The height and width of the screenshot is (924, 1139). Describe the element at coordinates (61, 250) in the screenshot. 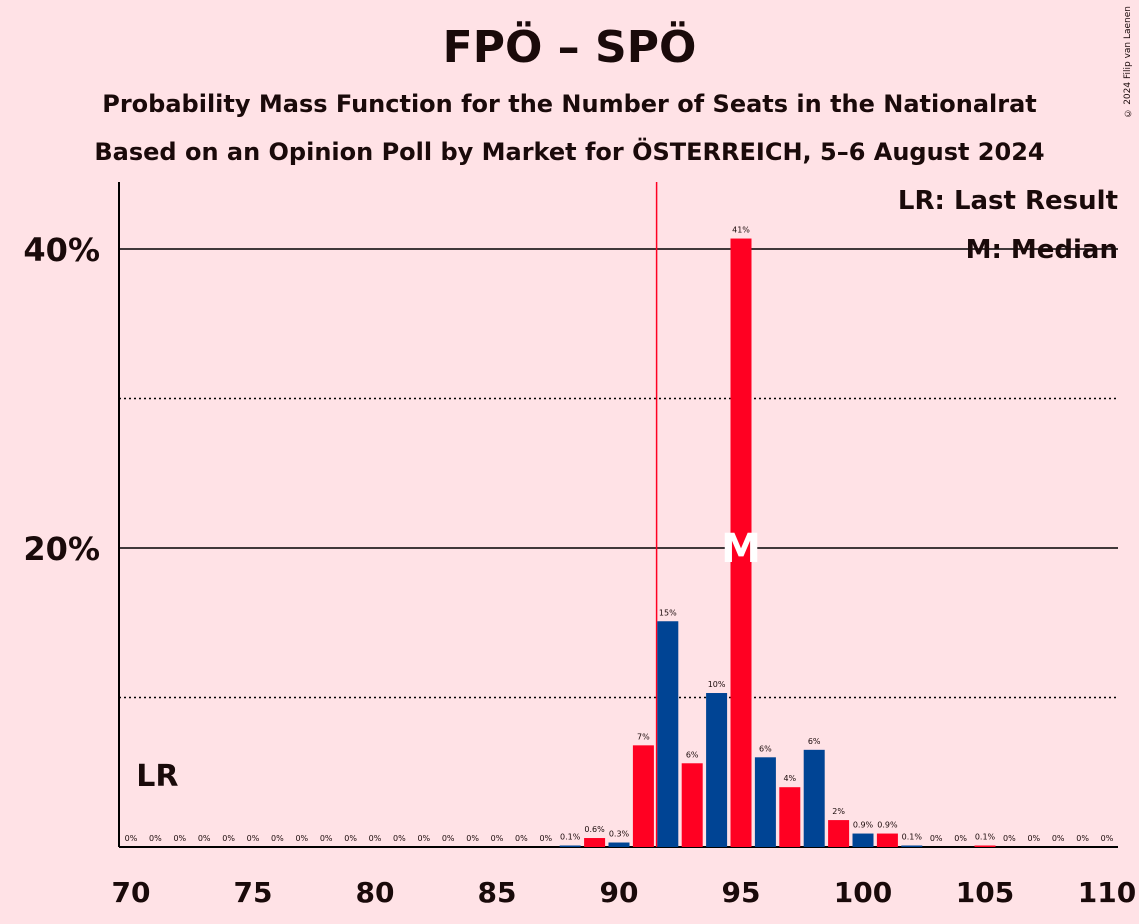

I see `y-tick-label: 40%` at that location.